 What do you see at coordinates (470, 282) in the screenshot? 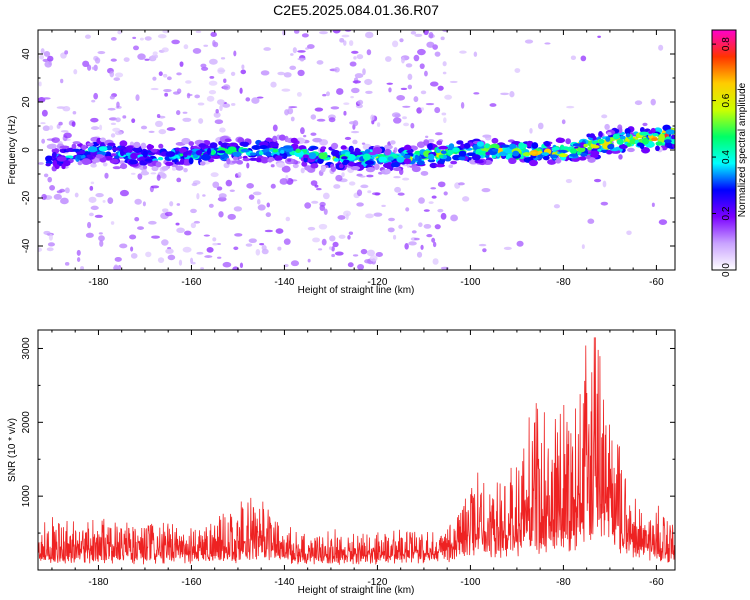
I see `x-tick-label: -100` at bounding box center [470, 282].